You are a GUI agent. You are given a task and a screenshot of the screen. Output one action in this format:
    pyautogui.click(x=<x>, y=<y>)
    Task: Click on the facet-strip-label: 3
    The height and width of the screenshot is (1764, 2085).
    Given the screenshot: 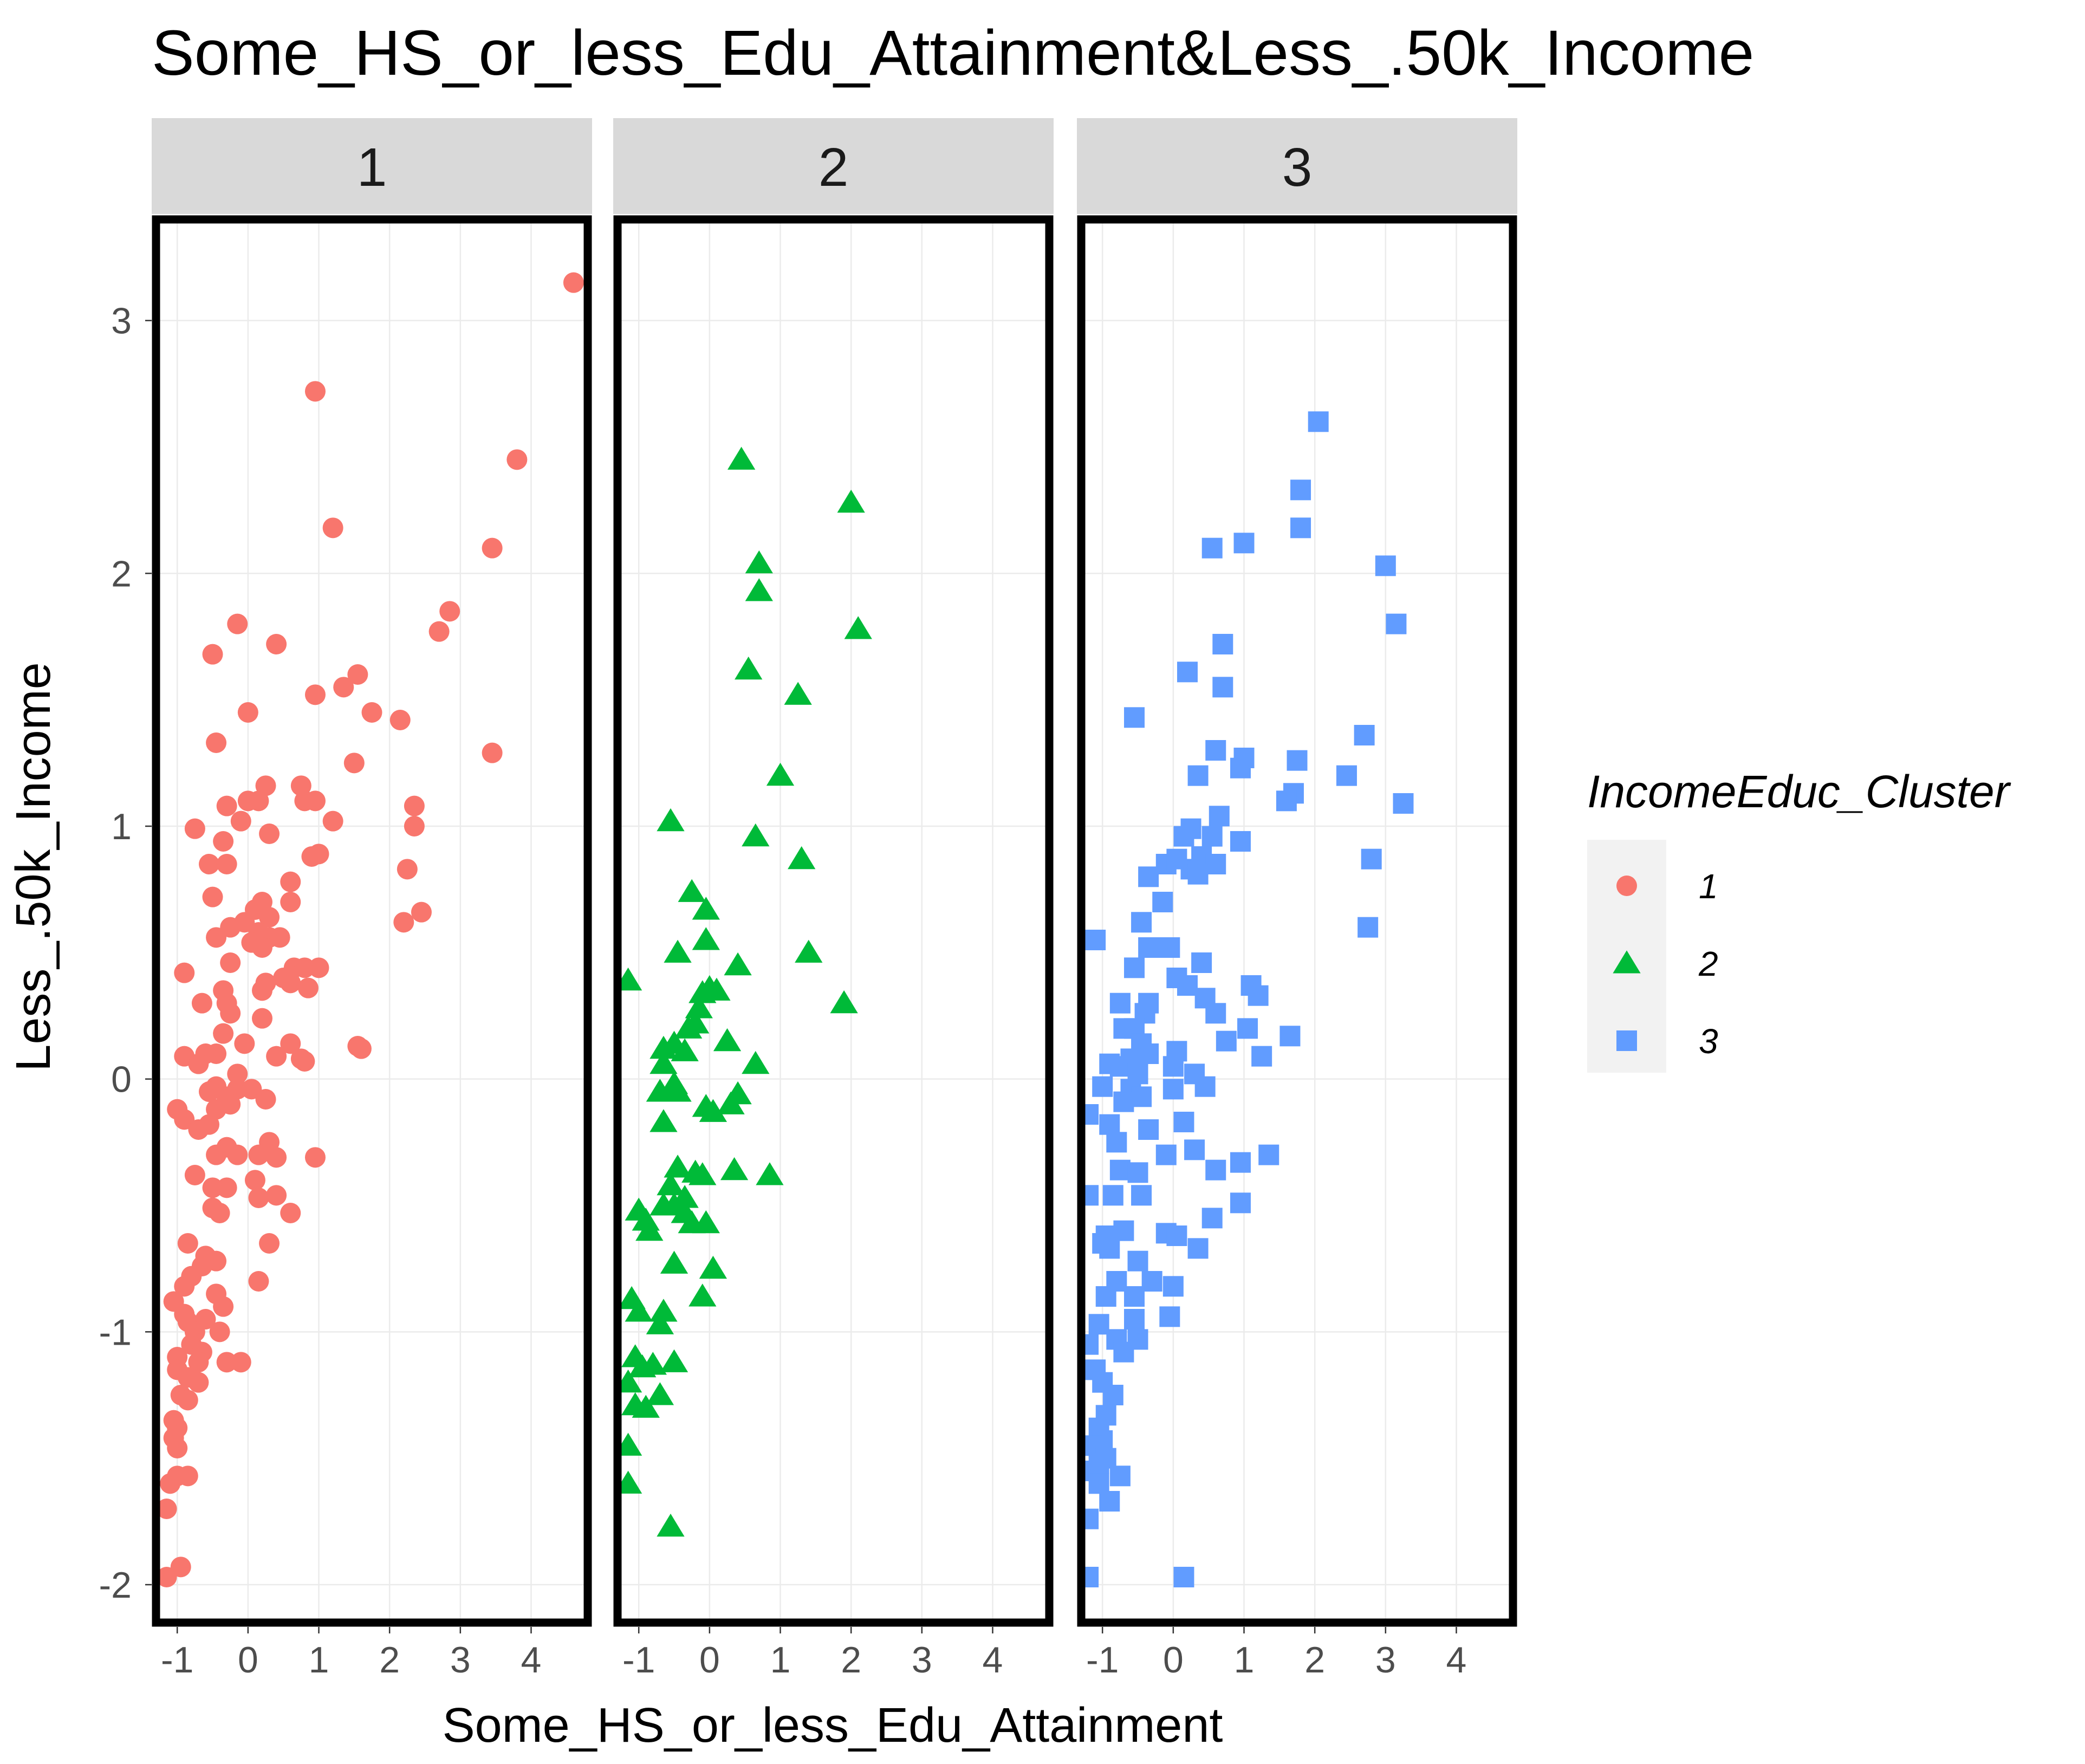 What is the action you would take?
    pyautogui.click(x=1297, y=167)
    